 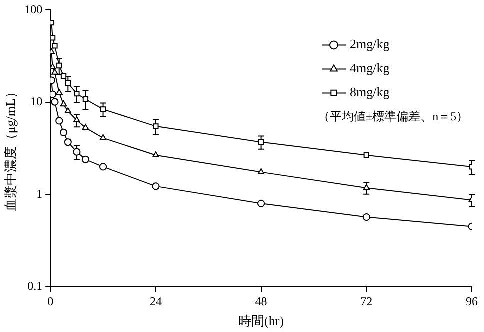 I want to click on x-tick-label: 0, so click(x=51, y=301).